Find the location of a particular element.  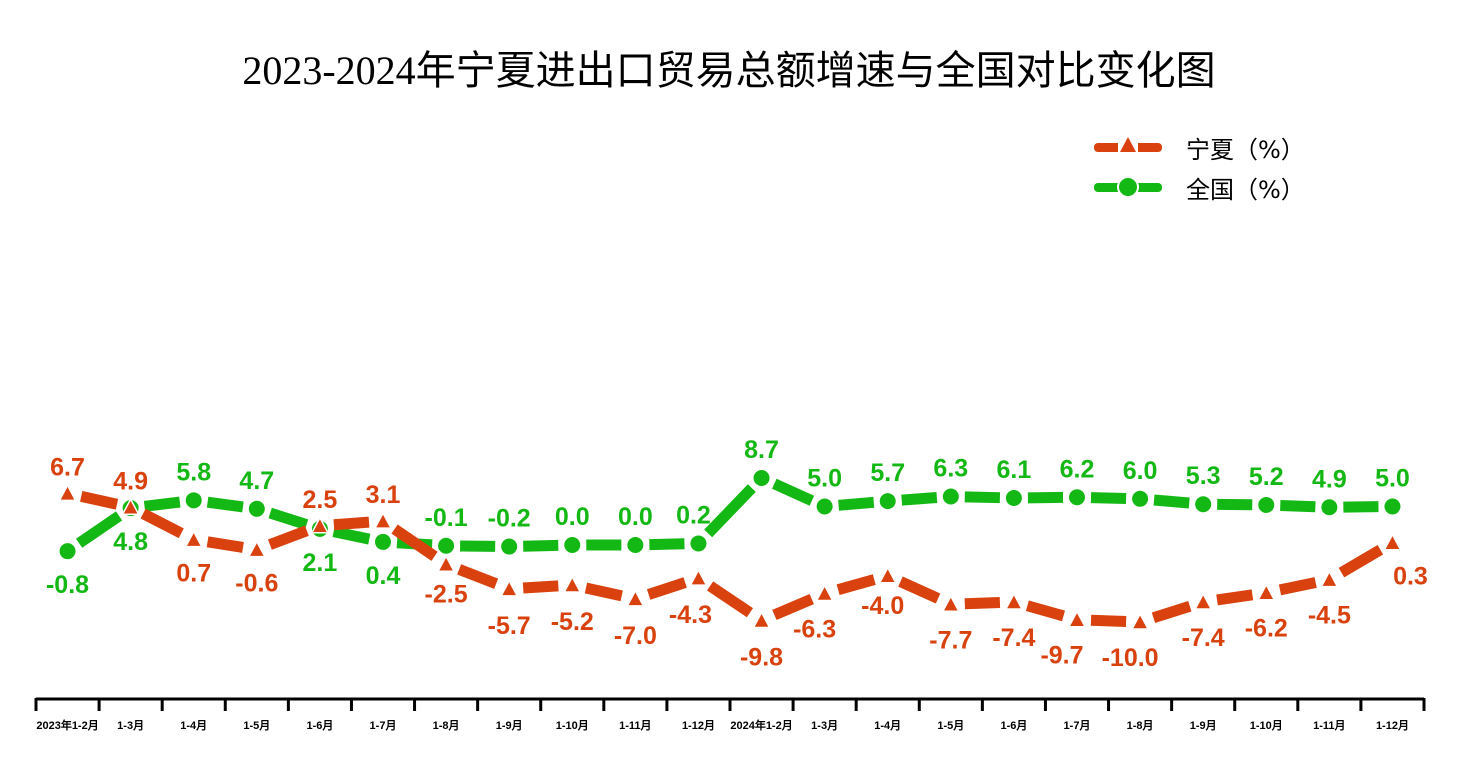

national-data-label: 4.8 is located at coordinates (130, 542).